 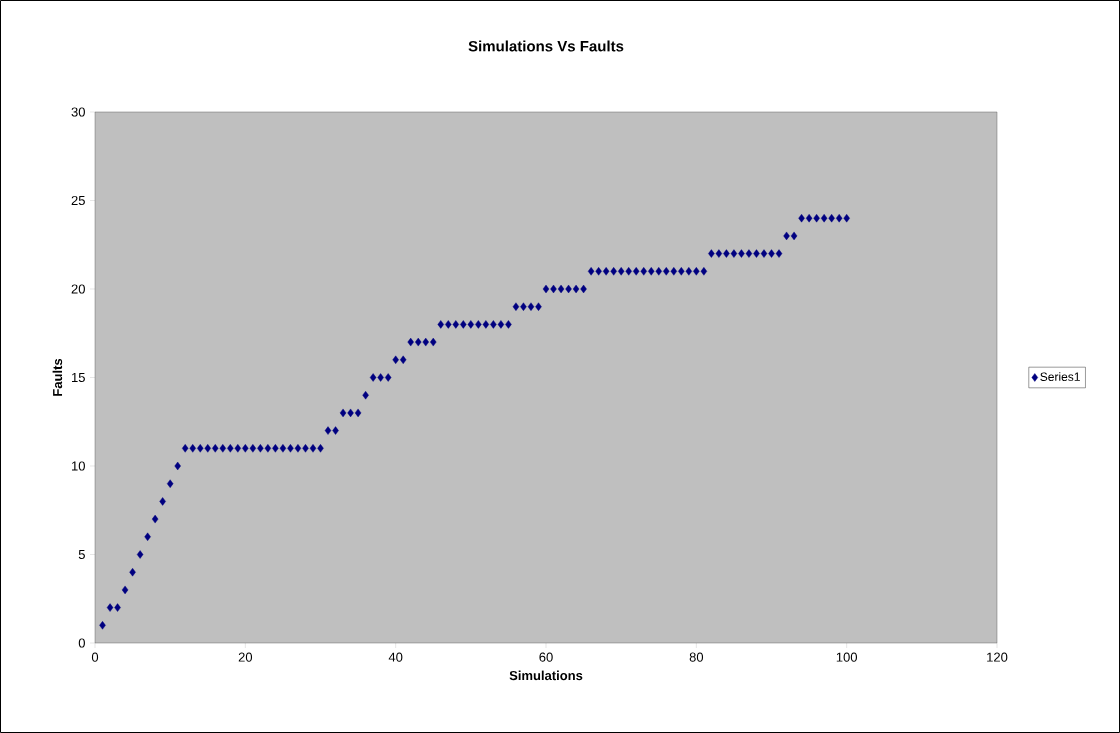 I want to click on x-tick-label: 60, so click(x=546, y=657).